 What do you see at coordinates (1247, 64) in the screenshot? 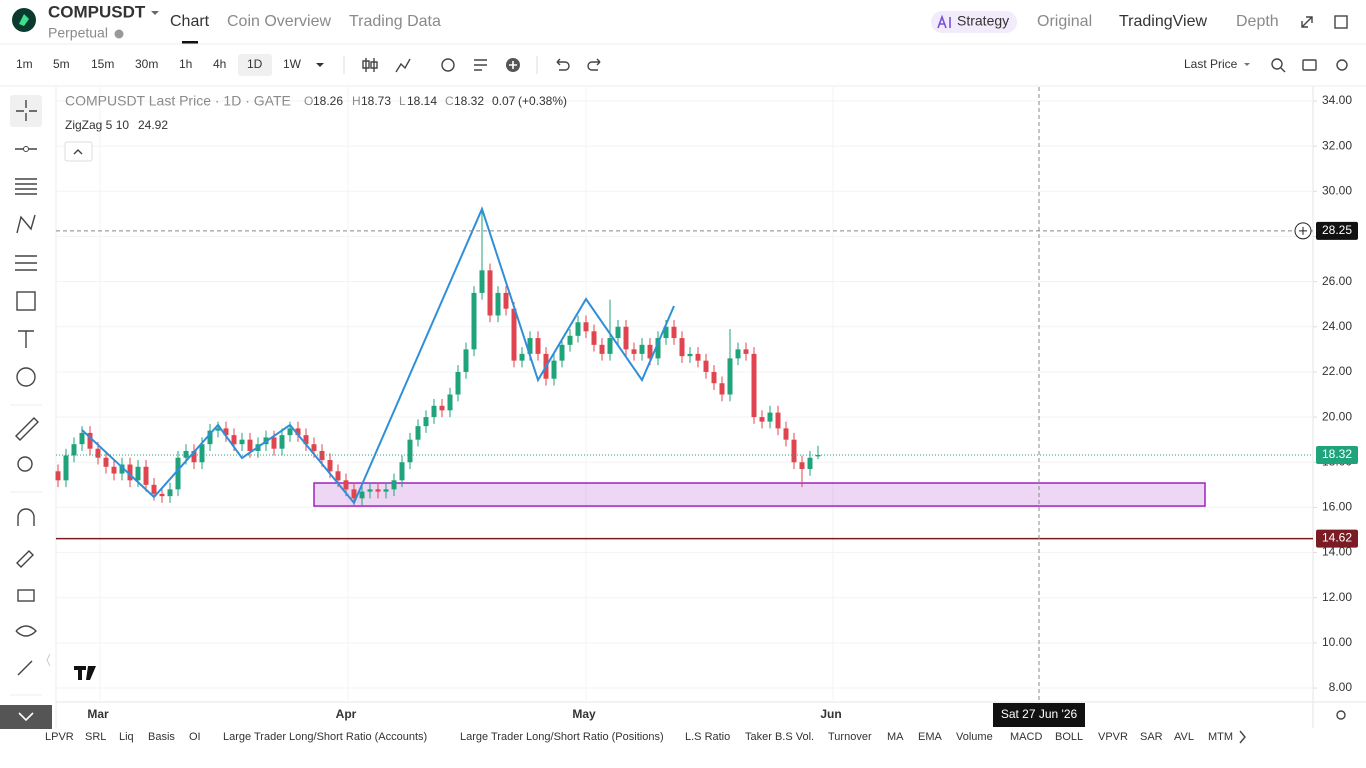
I see `price-type-caret` at bounding box center [1247, 64].